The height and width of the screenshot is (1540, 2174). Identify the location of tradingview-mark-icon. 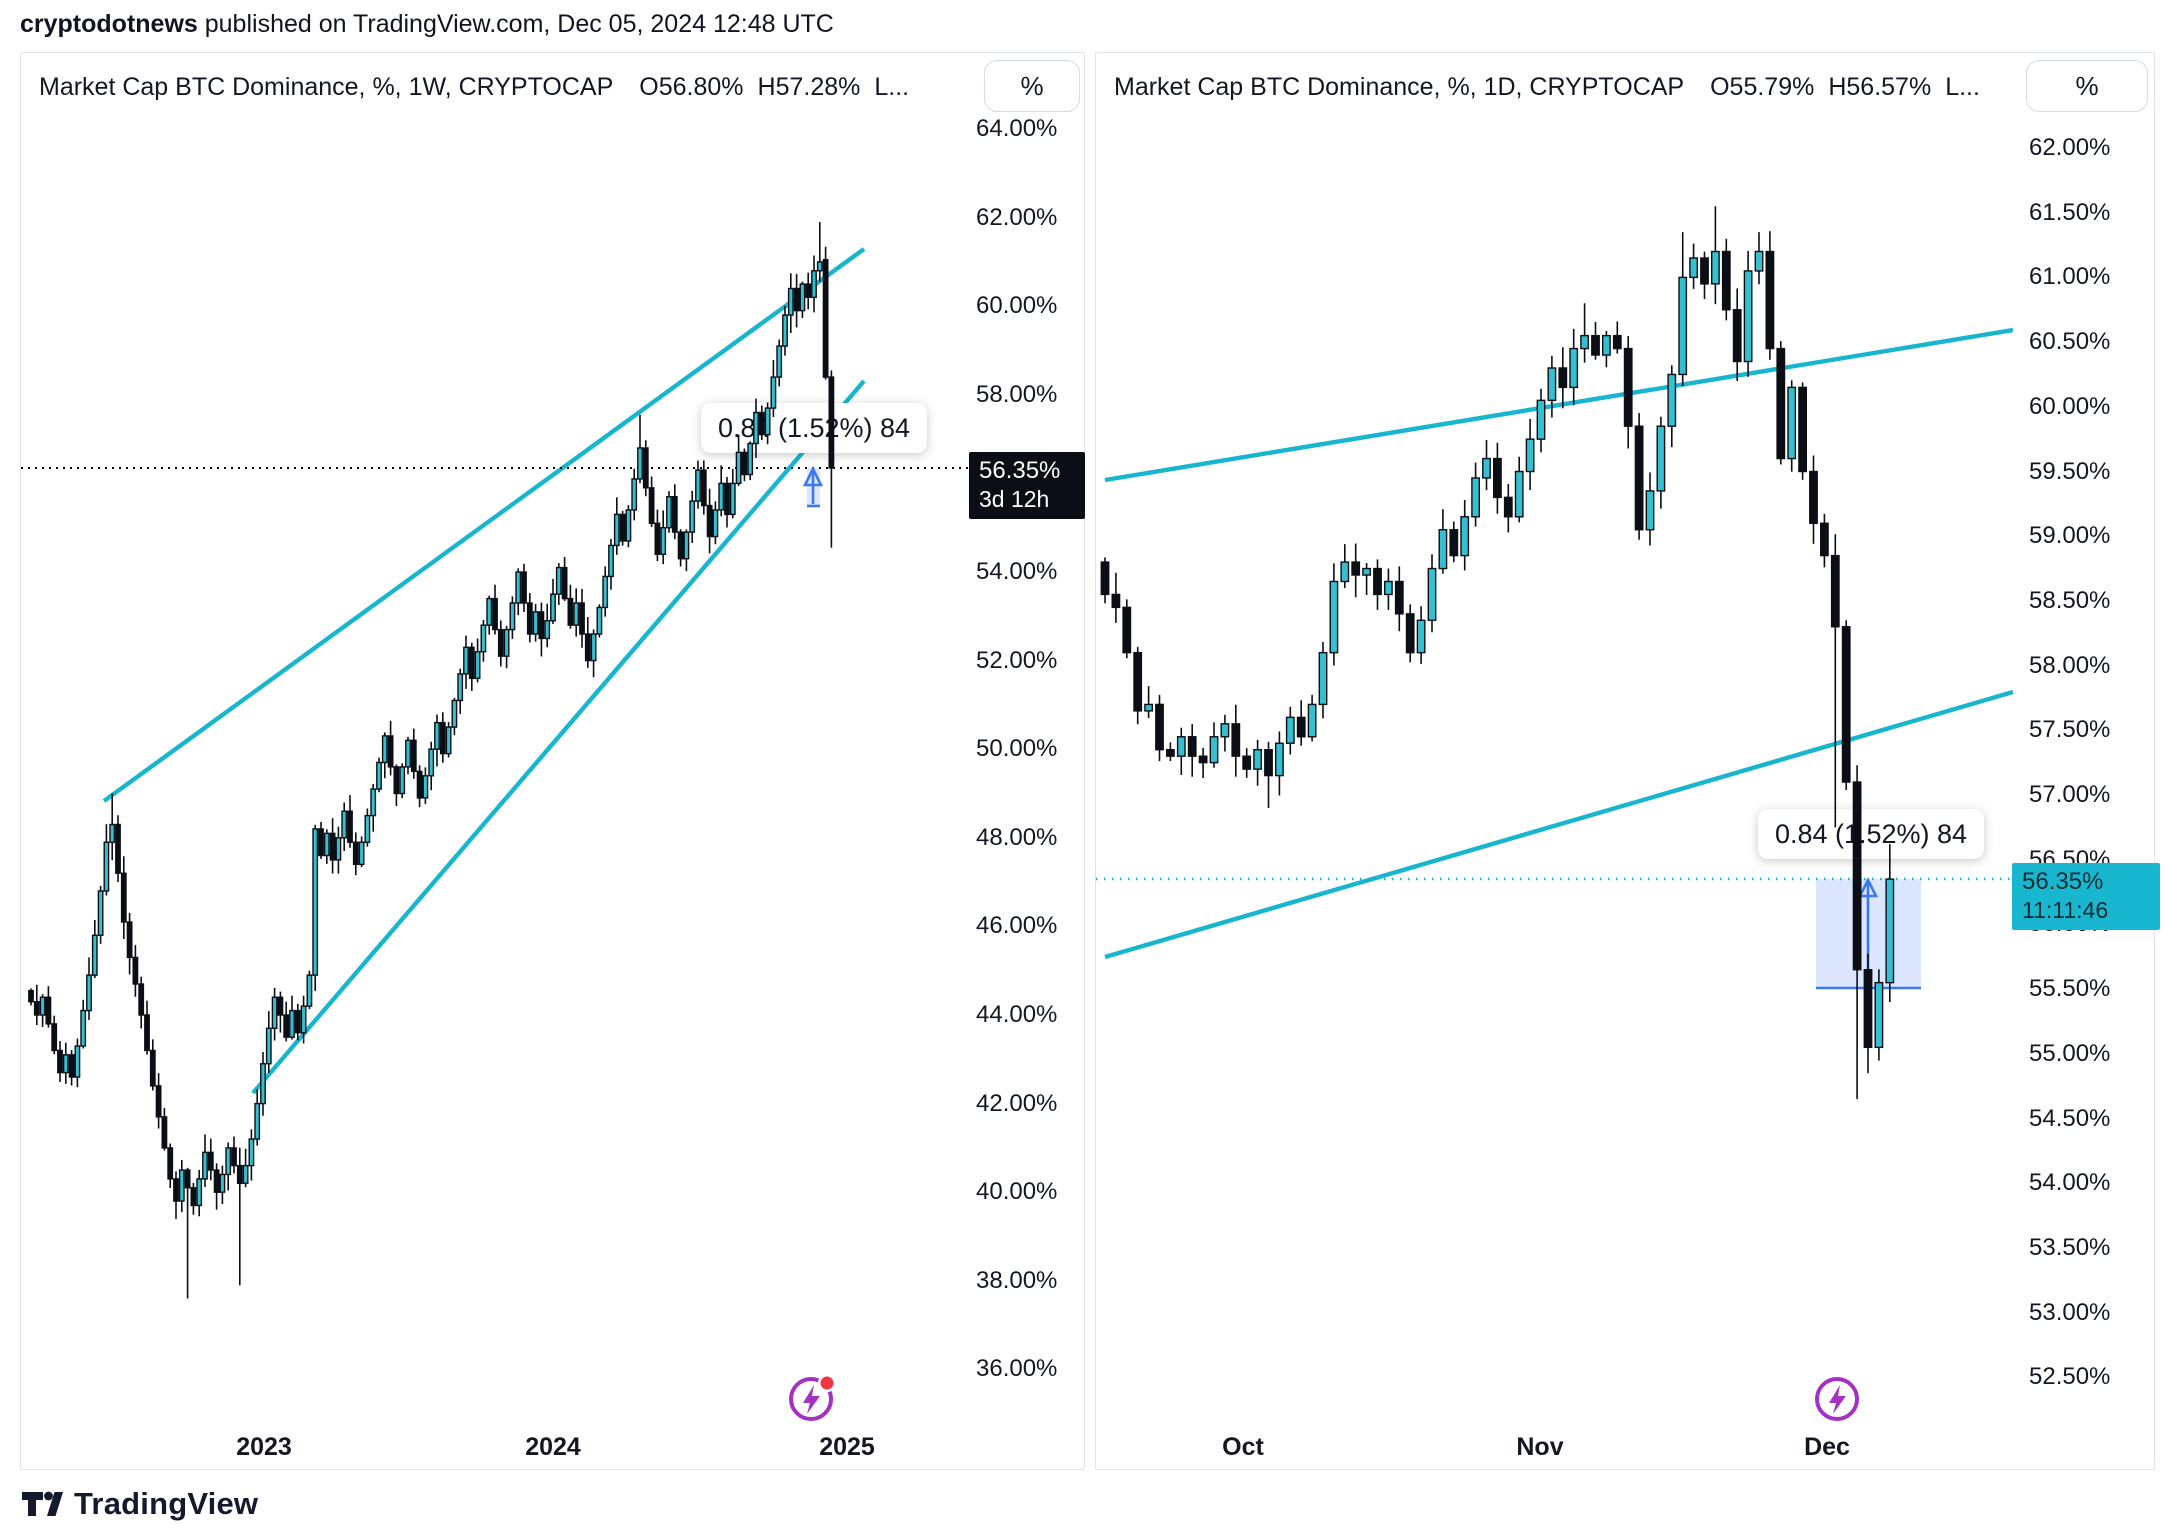
(42, 1503).